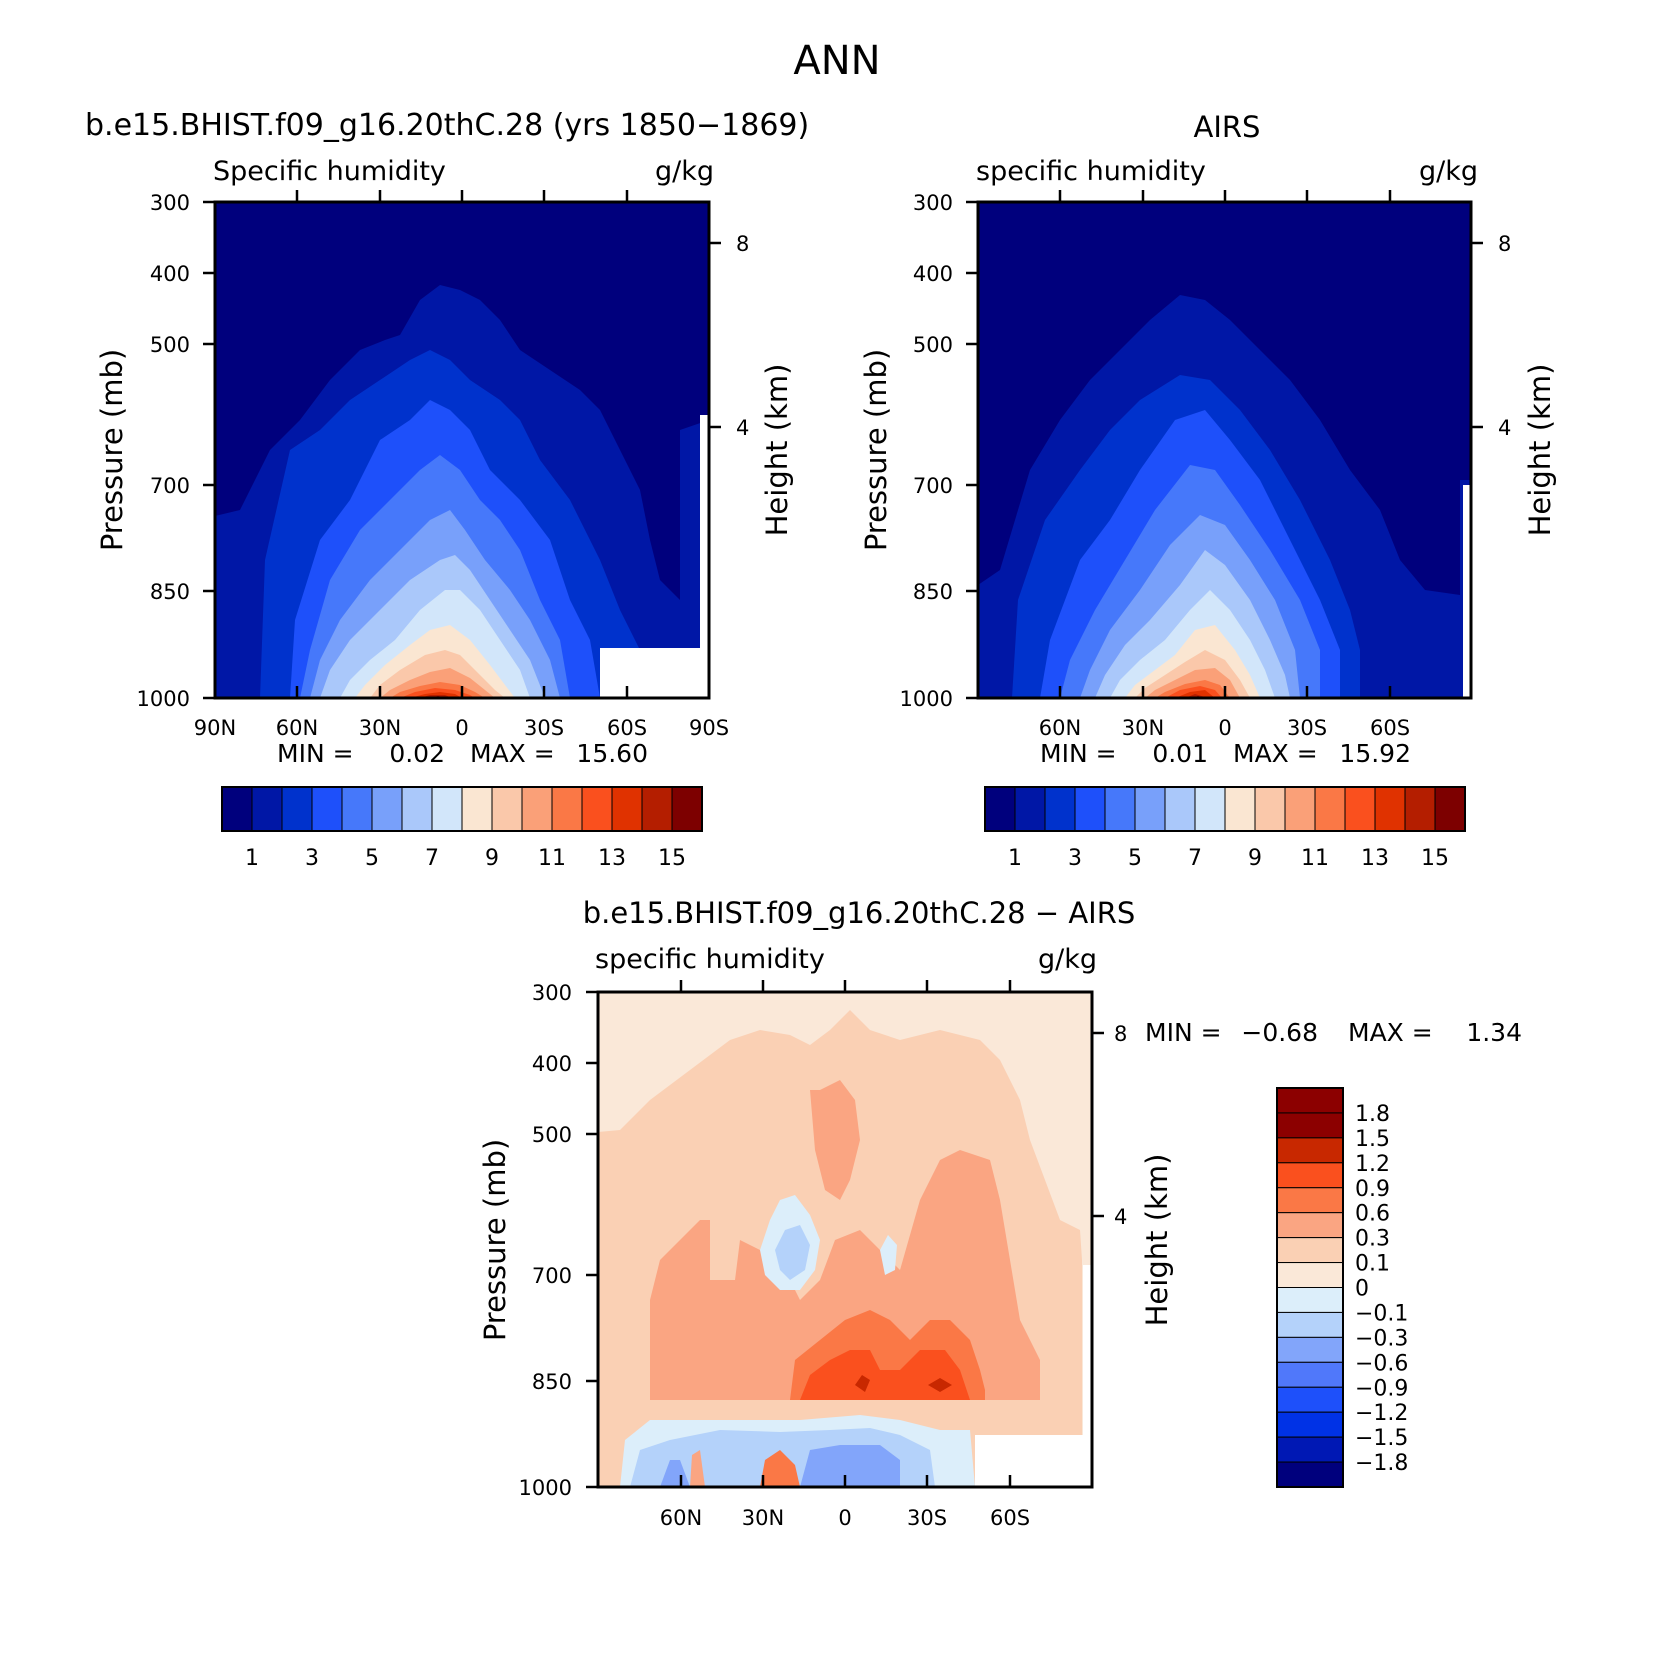  Describe the element at coordinates (859, 913) in the screenshot. I see `panel-title: b.e15.BHIST.f09_g16.20thC.28 − AIRS` at that location.